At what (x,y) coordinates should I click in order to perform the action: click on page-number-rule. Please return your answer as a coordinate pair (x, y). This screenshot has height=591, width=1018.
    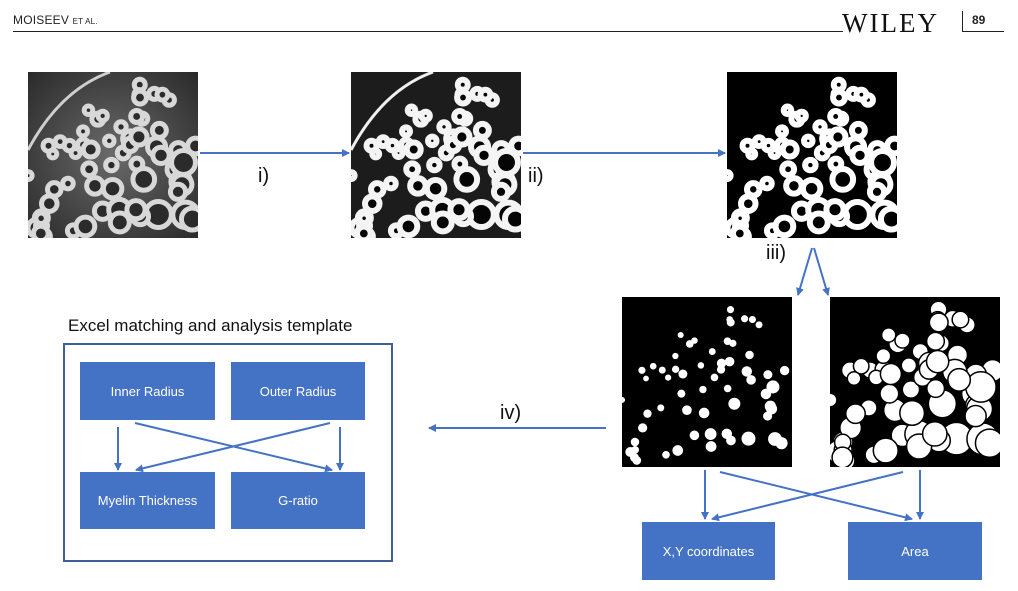
    Looking at the image, I should click on (983, 31).